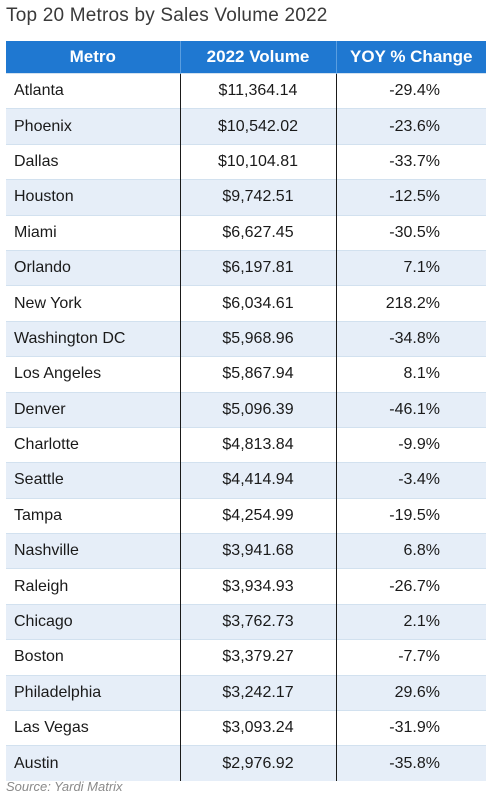 The height and width of the screenshot is (797, 489). I want to click on cell-metro: New York, so click(93, 303).